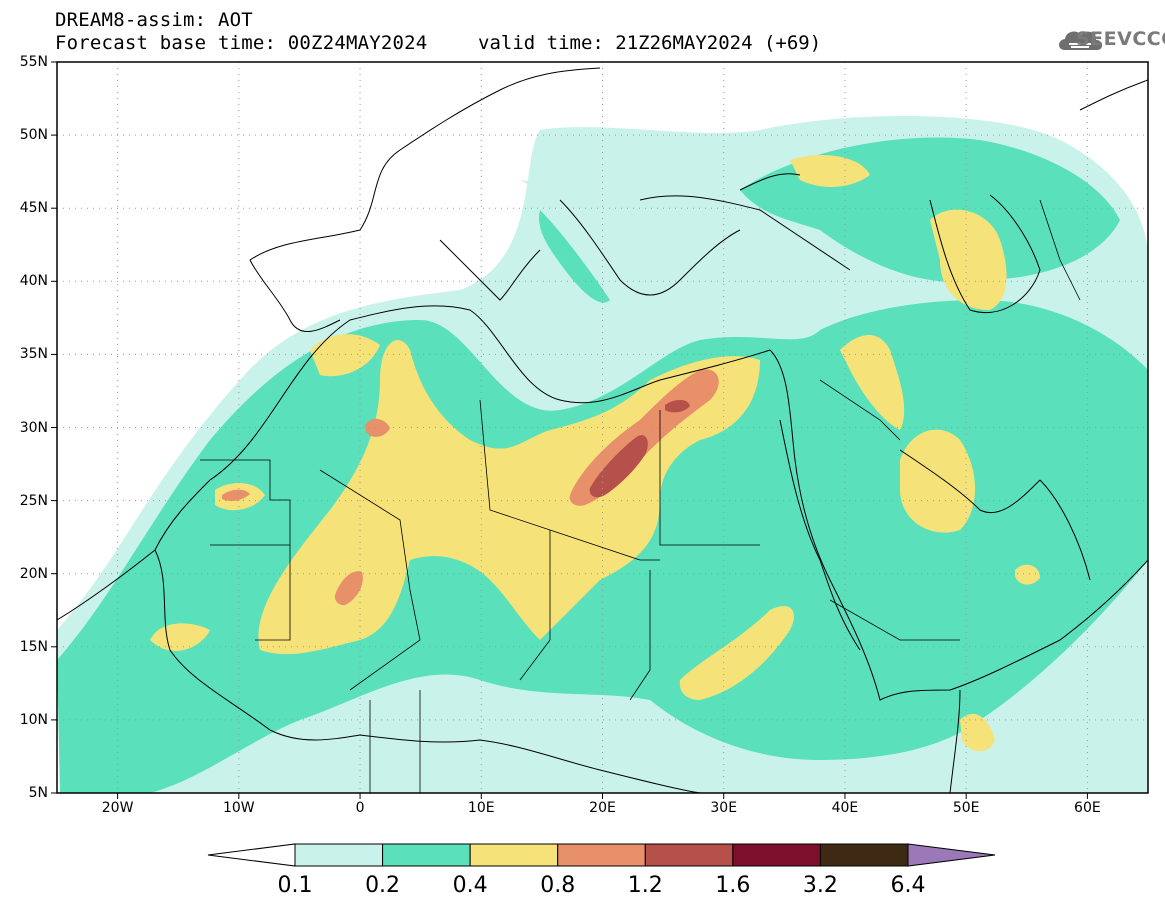 This screenshot has width=1165, height=905. I want to click on logo-text: SEEVCCC, so click(1120, 39).